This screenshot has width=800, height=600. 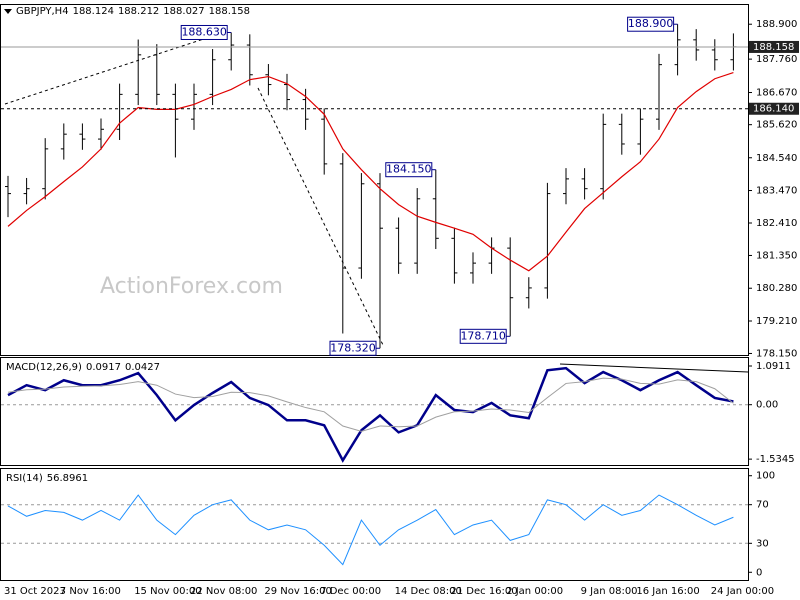 I want to click on x-tick-label: 7 Dec 00:00, so click(x=350, y=591).